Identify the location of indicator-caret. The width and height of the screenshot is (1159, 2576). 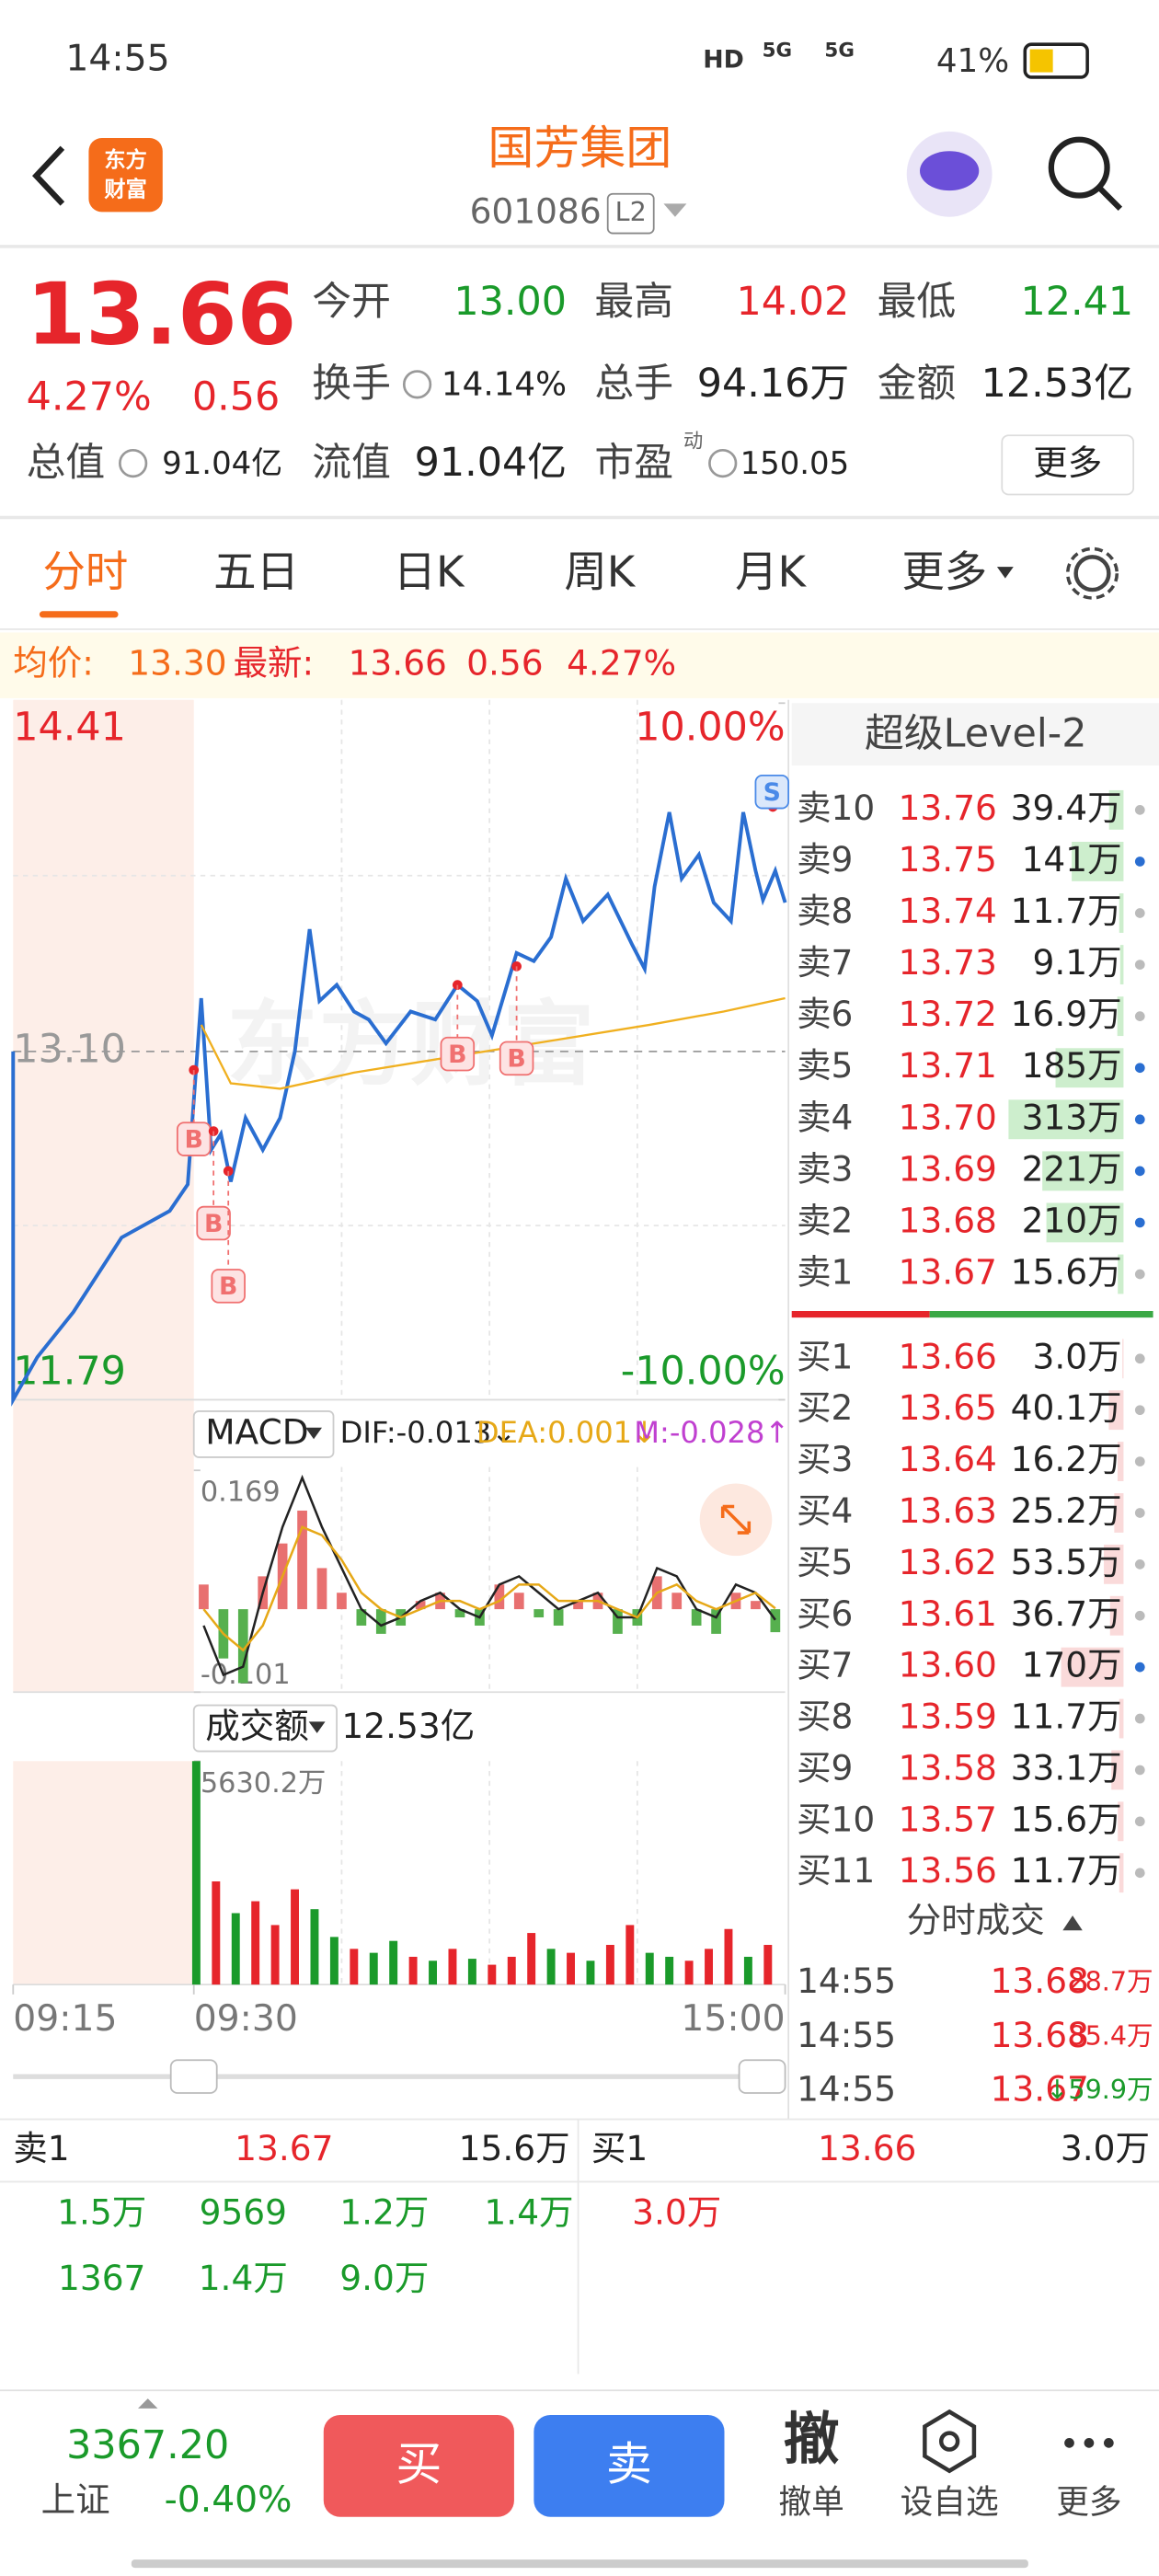
(314, 1433).